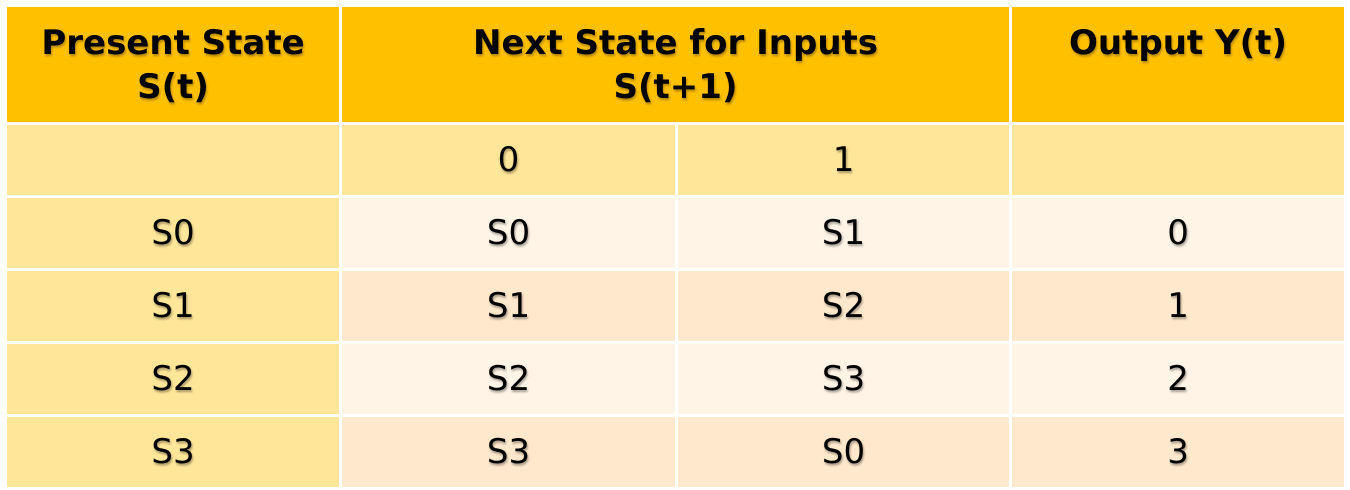 The height and width of the screenshot is (490, 1350). I want to click on next-state-input1-cell: S0, so click(843, 452).